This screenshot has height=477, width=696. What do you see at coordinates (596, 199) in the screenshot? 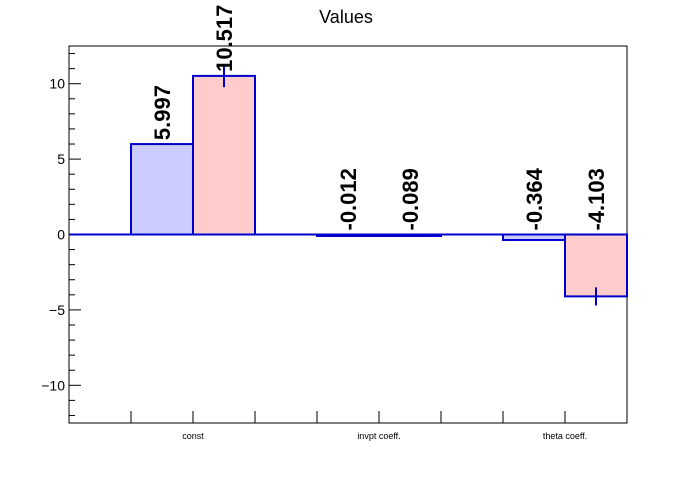
I see `bar-value-label: -4.103` at bounding box center [596, 199].